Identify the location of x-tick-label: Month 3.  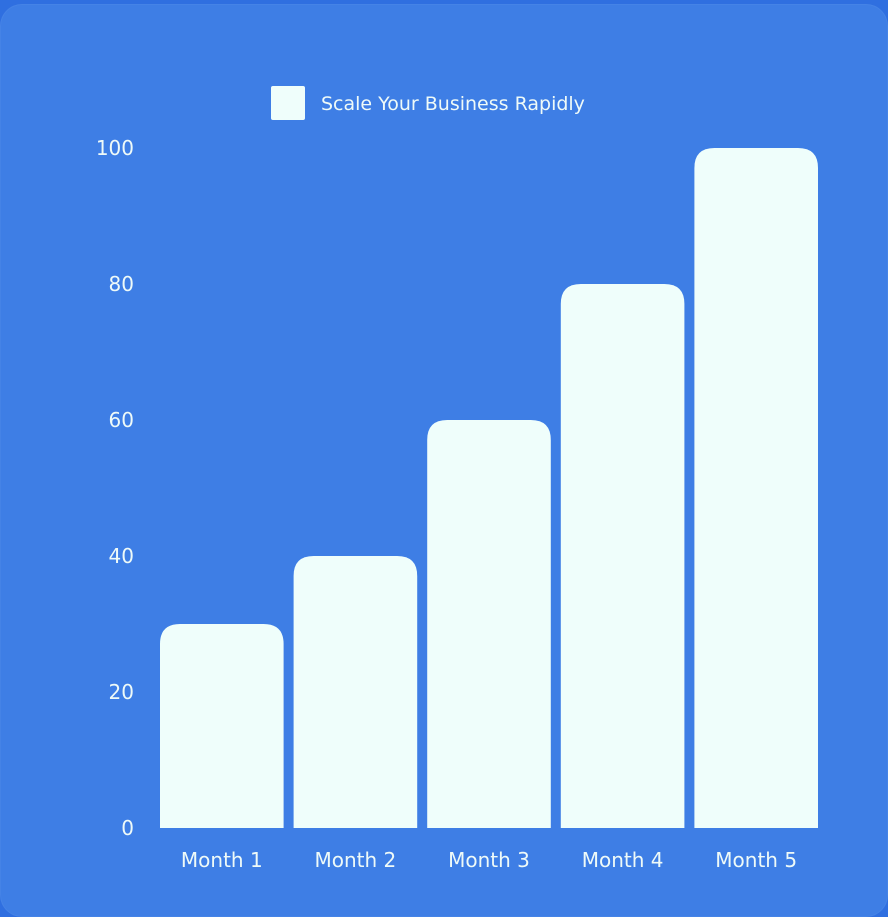
(489, 860).